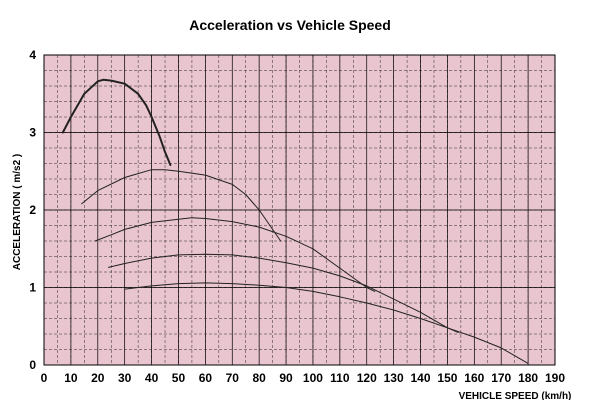 The height and width of the screenshot is (400, 600). I want to click on chart-title: Acceleration vs Vehicle Speed, so click(290, 25).